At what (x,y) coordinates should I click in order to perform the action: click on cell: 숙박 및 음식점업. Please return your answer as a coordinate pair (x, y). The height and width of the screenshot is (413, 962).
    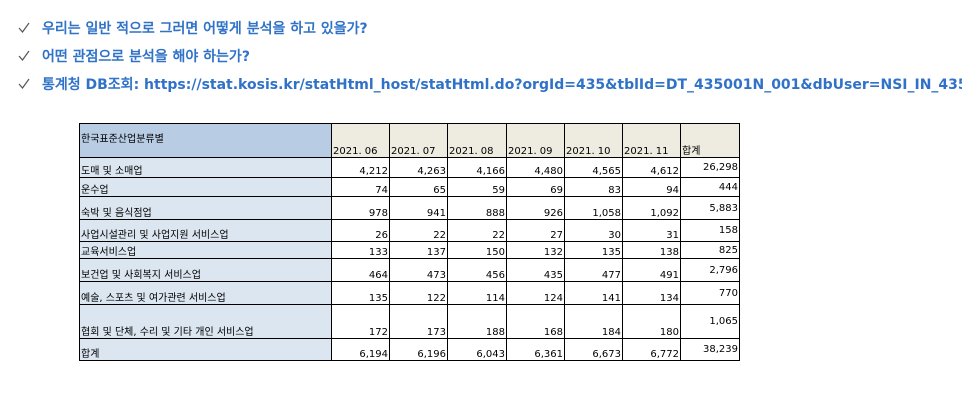
    Looking at the image, I should click on (205, 208).